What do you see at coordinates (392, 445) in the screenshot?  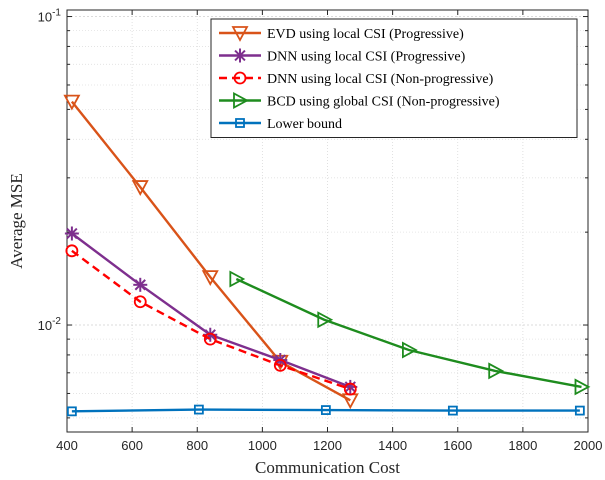 I see `x-tick-label: 1400` at bounding box center [392, 445].